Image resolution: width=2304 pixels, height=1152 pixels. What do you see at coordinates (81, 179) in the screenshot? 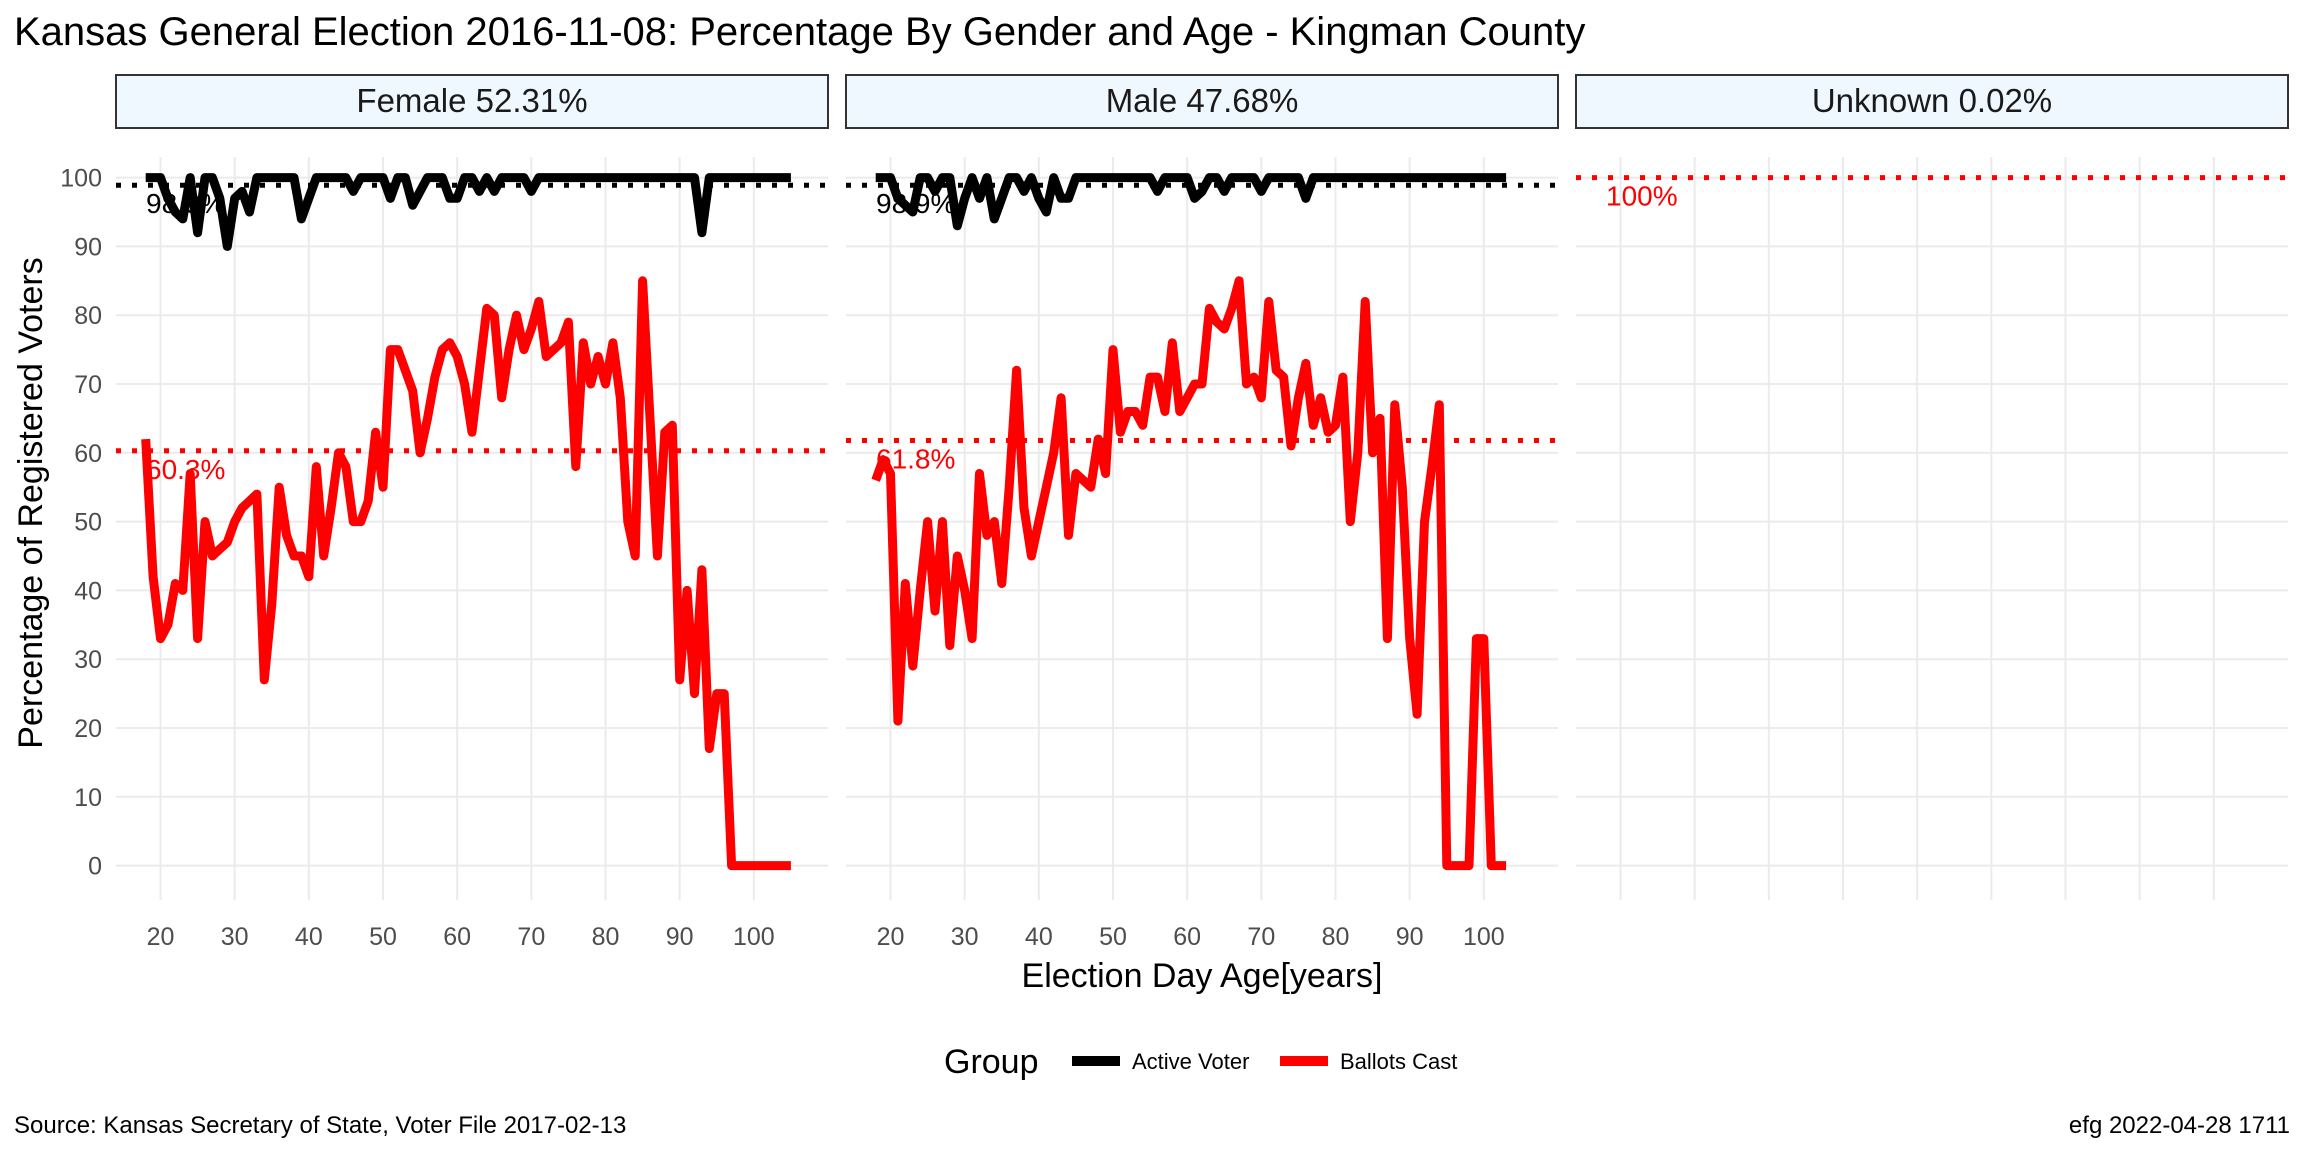
I see `y-tick-label: 100` at bounding box center [81, 179].